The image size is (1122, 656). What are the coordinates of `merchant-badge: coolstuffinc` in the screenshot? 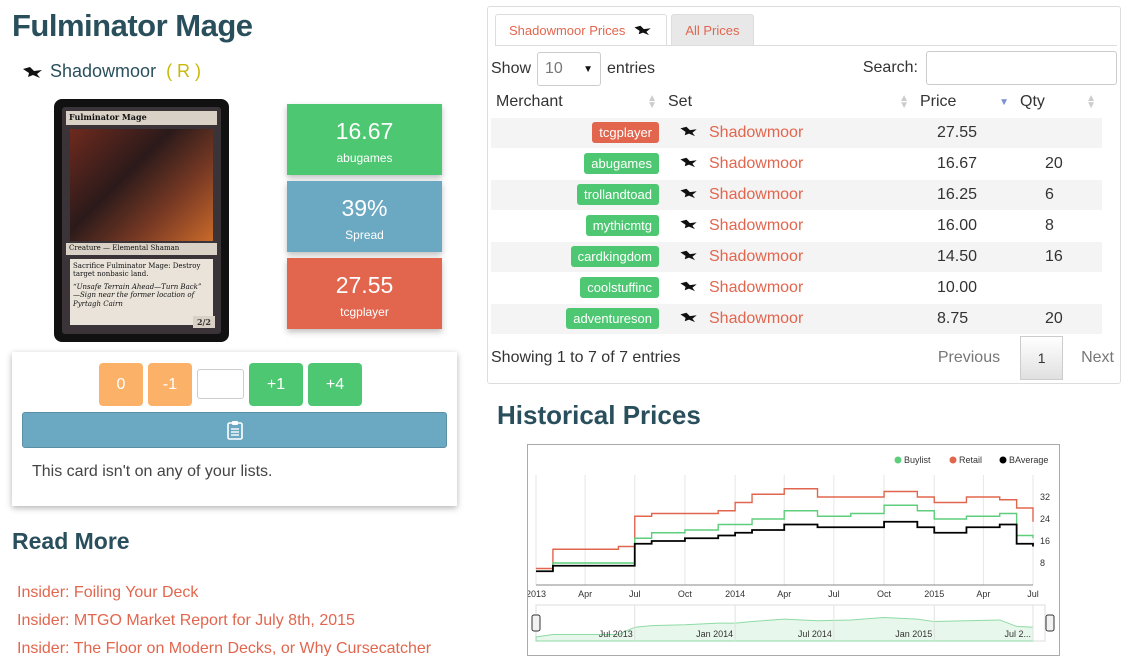 It's located at (619, 287).